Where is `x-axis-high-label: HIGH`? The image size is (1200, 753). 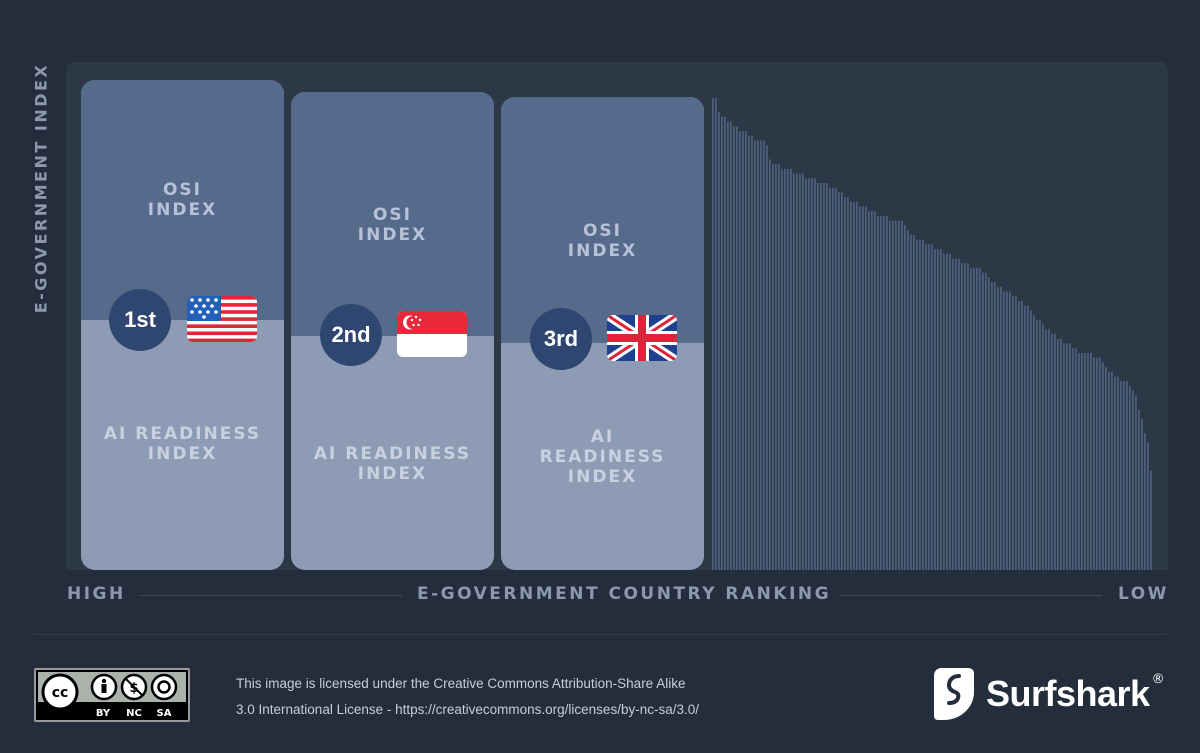
x-axis-high-label: HIGH is located at coordinates (96, 594).